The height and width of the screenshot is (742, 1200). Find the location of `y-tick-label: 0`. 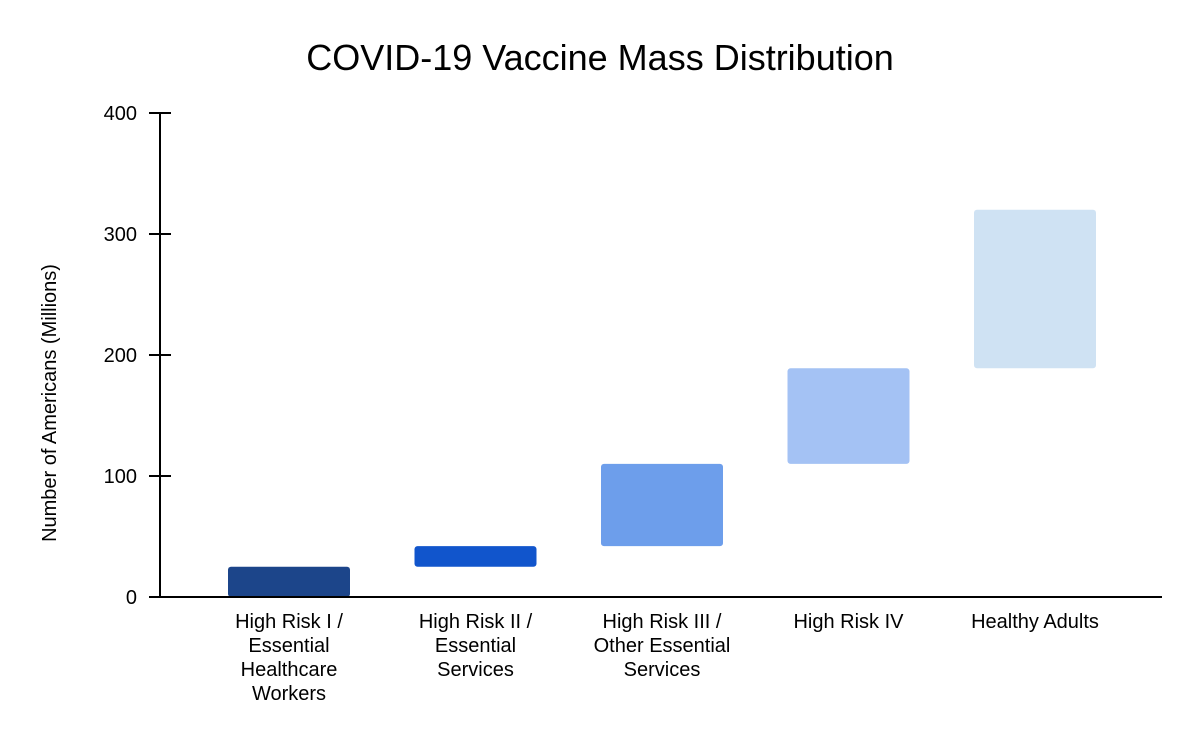

y-tick-label: 0 is located at coordinates (131, 598).